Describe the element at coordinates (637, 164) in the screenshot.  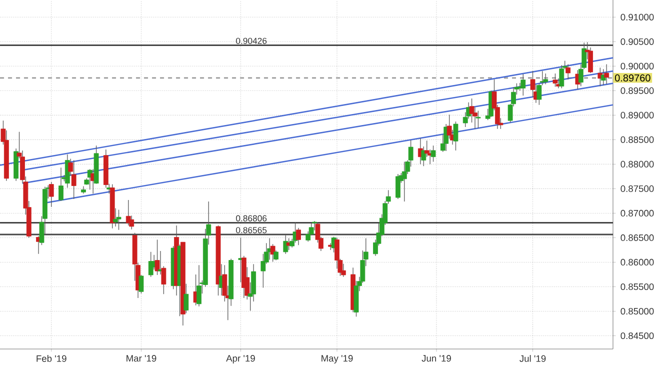
I see `y-tick-label: 0.88000` at that location.